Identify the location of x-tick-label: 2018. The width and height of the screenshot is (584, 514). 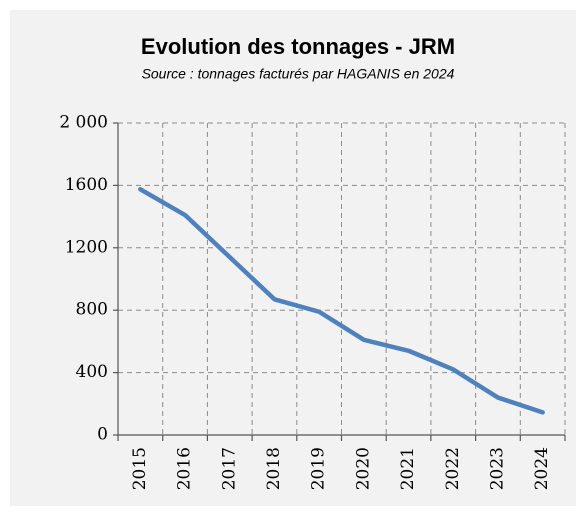
(274, 468).